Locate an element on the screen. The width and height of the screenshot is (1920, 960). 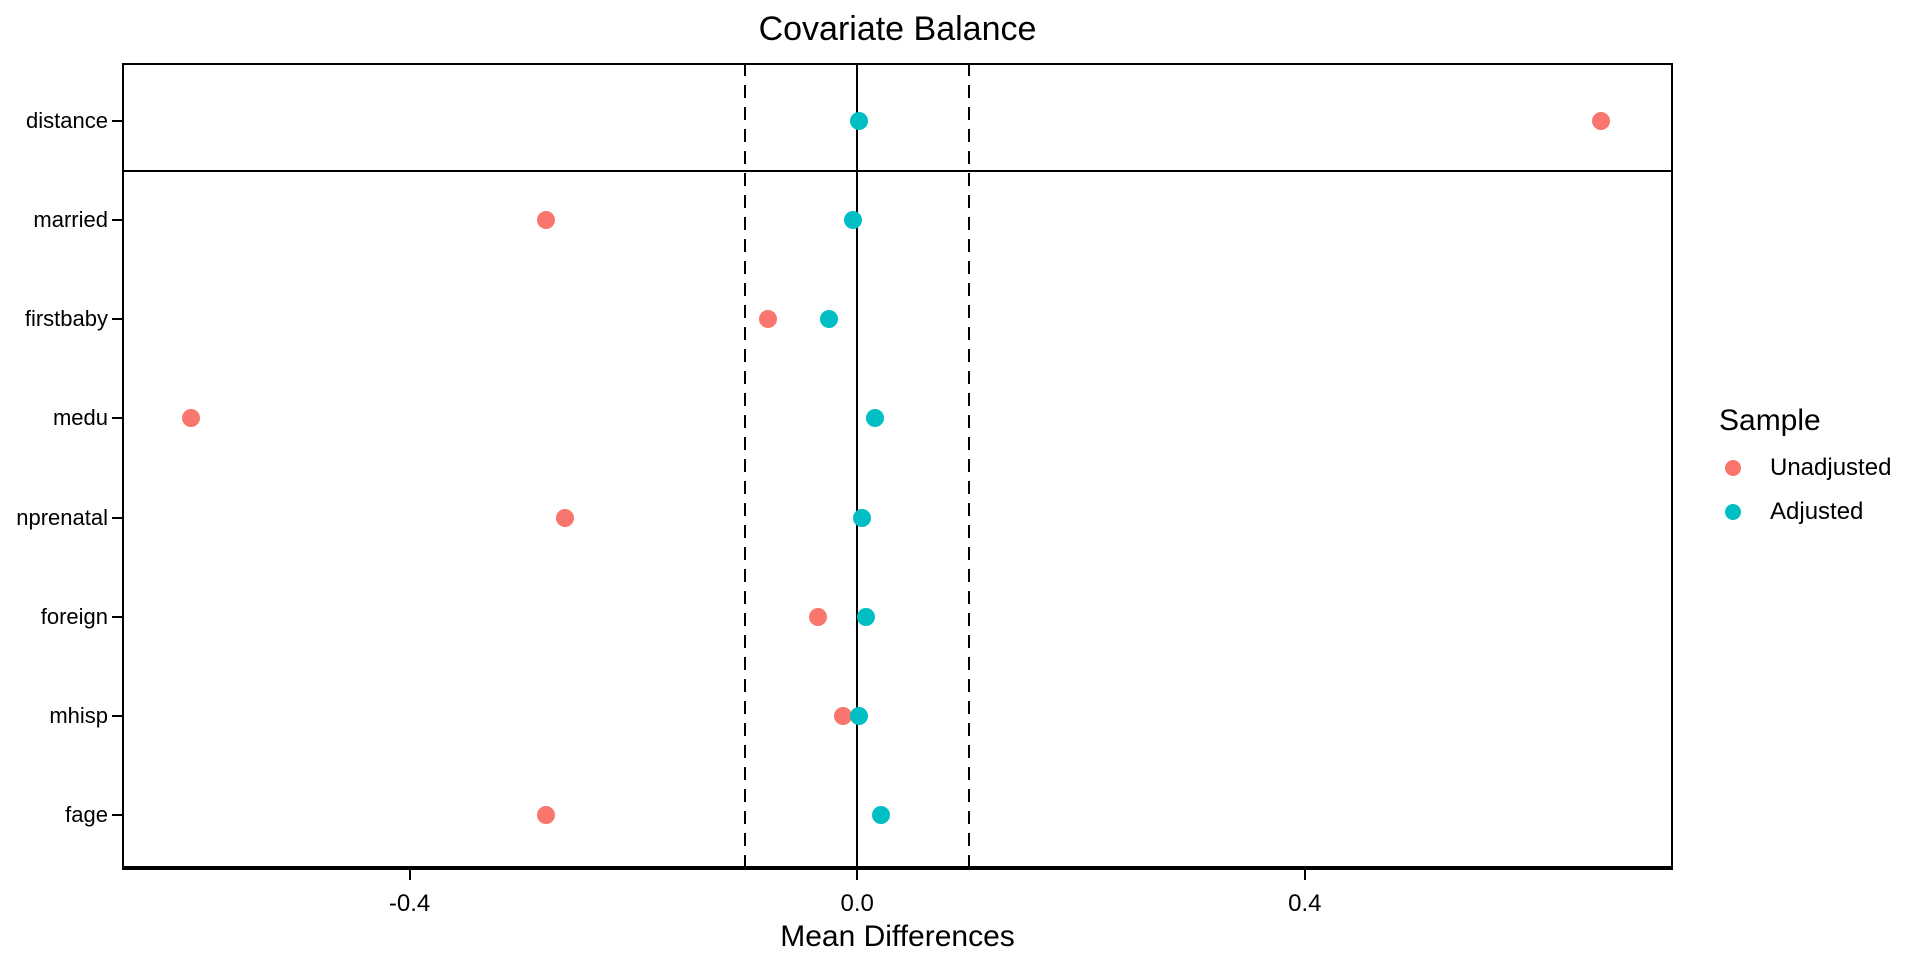
data-point-unadjusted-married is located at coordinates (546, 220).